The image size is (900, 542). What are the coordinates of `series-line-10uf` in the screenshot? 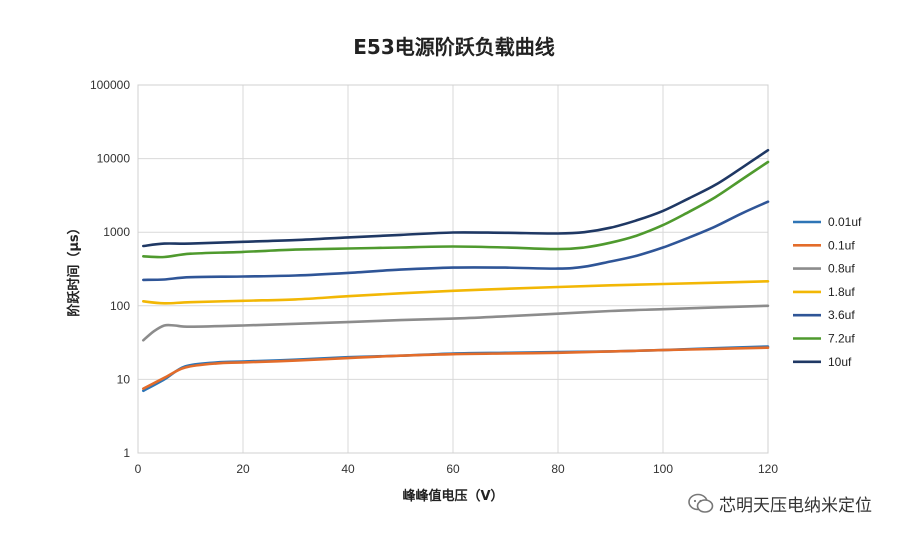 It's located at (456, 198).